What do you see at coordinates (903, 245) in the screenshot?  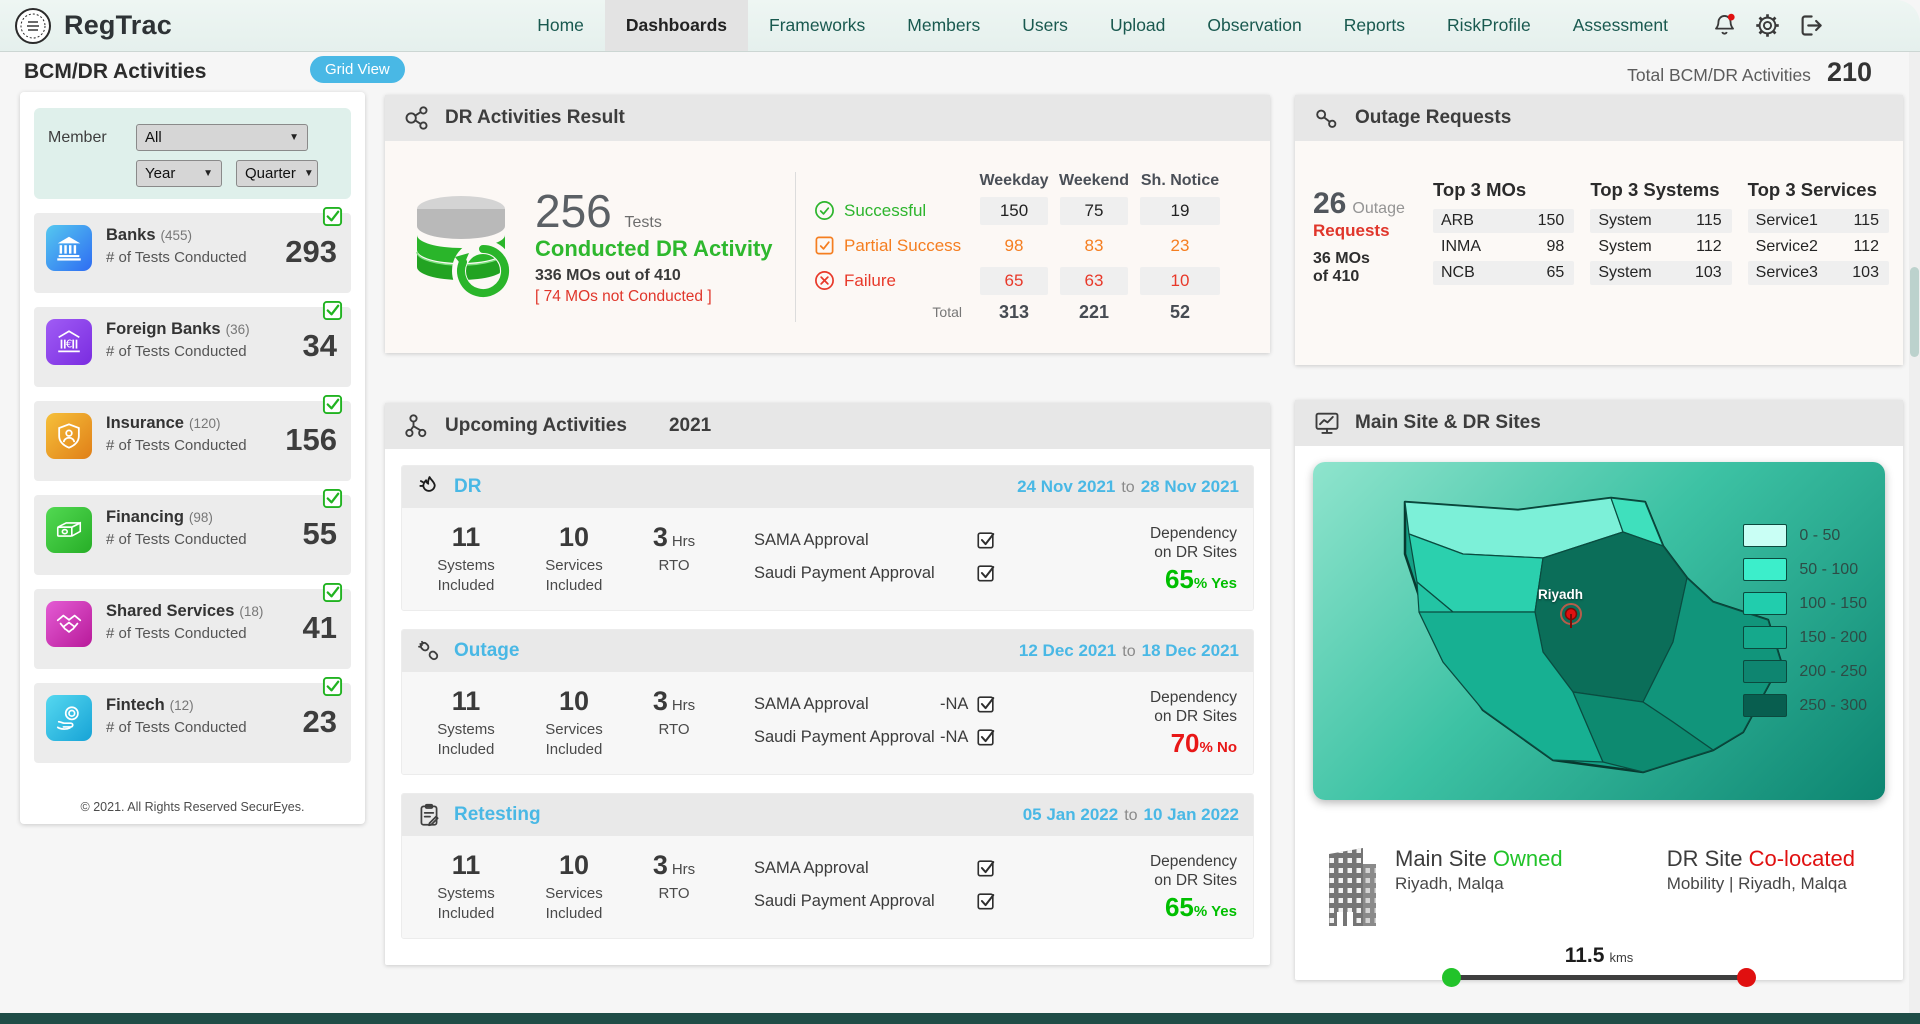 I see `row-label: Partial Success` at bounding box center [903, 245].